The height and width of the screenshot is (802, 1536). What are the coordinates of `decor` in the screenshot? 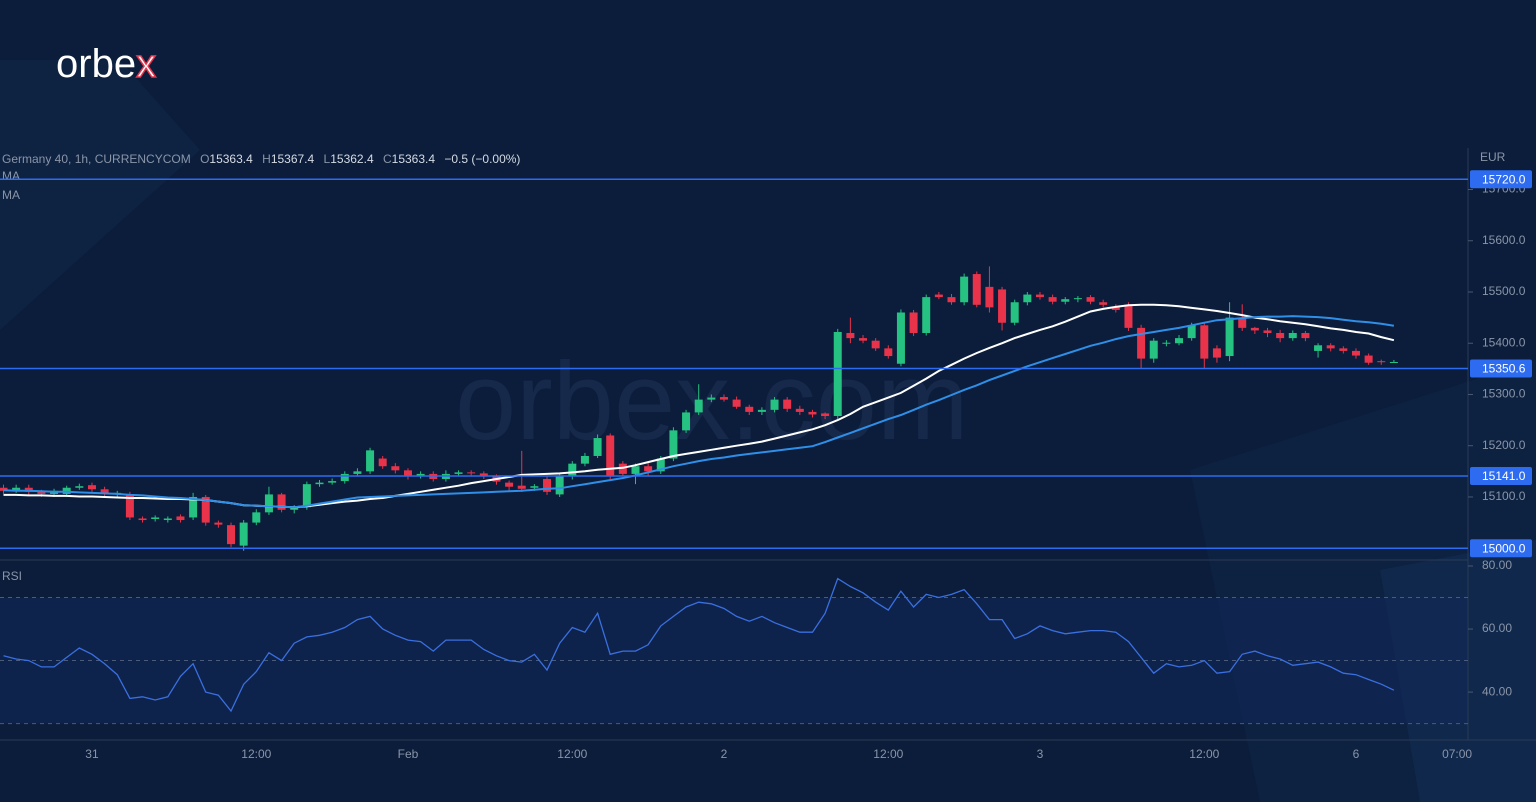 It's located at (100, 195).